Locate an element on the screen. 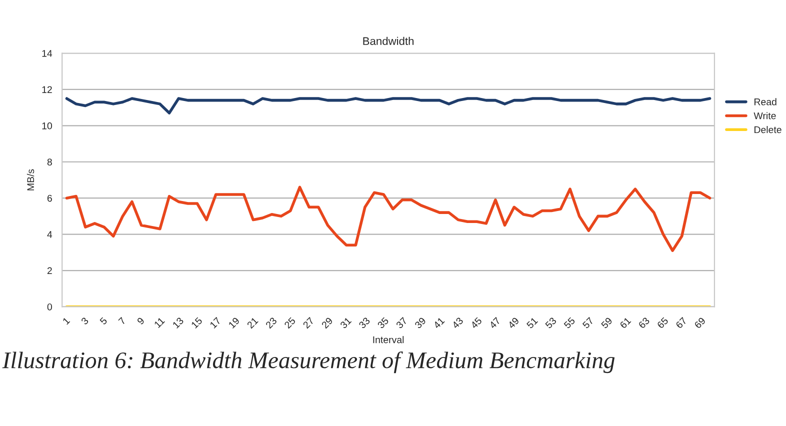 Image resolution: width=786 pixels, height=426 pixels. x-tick-label: 47 is located at coordinates (494, 323).